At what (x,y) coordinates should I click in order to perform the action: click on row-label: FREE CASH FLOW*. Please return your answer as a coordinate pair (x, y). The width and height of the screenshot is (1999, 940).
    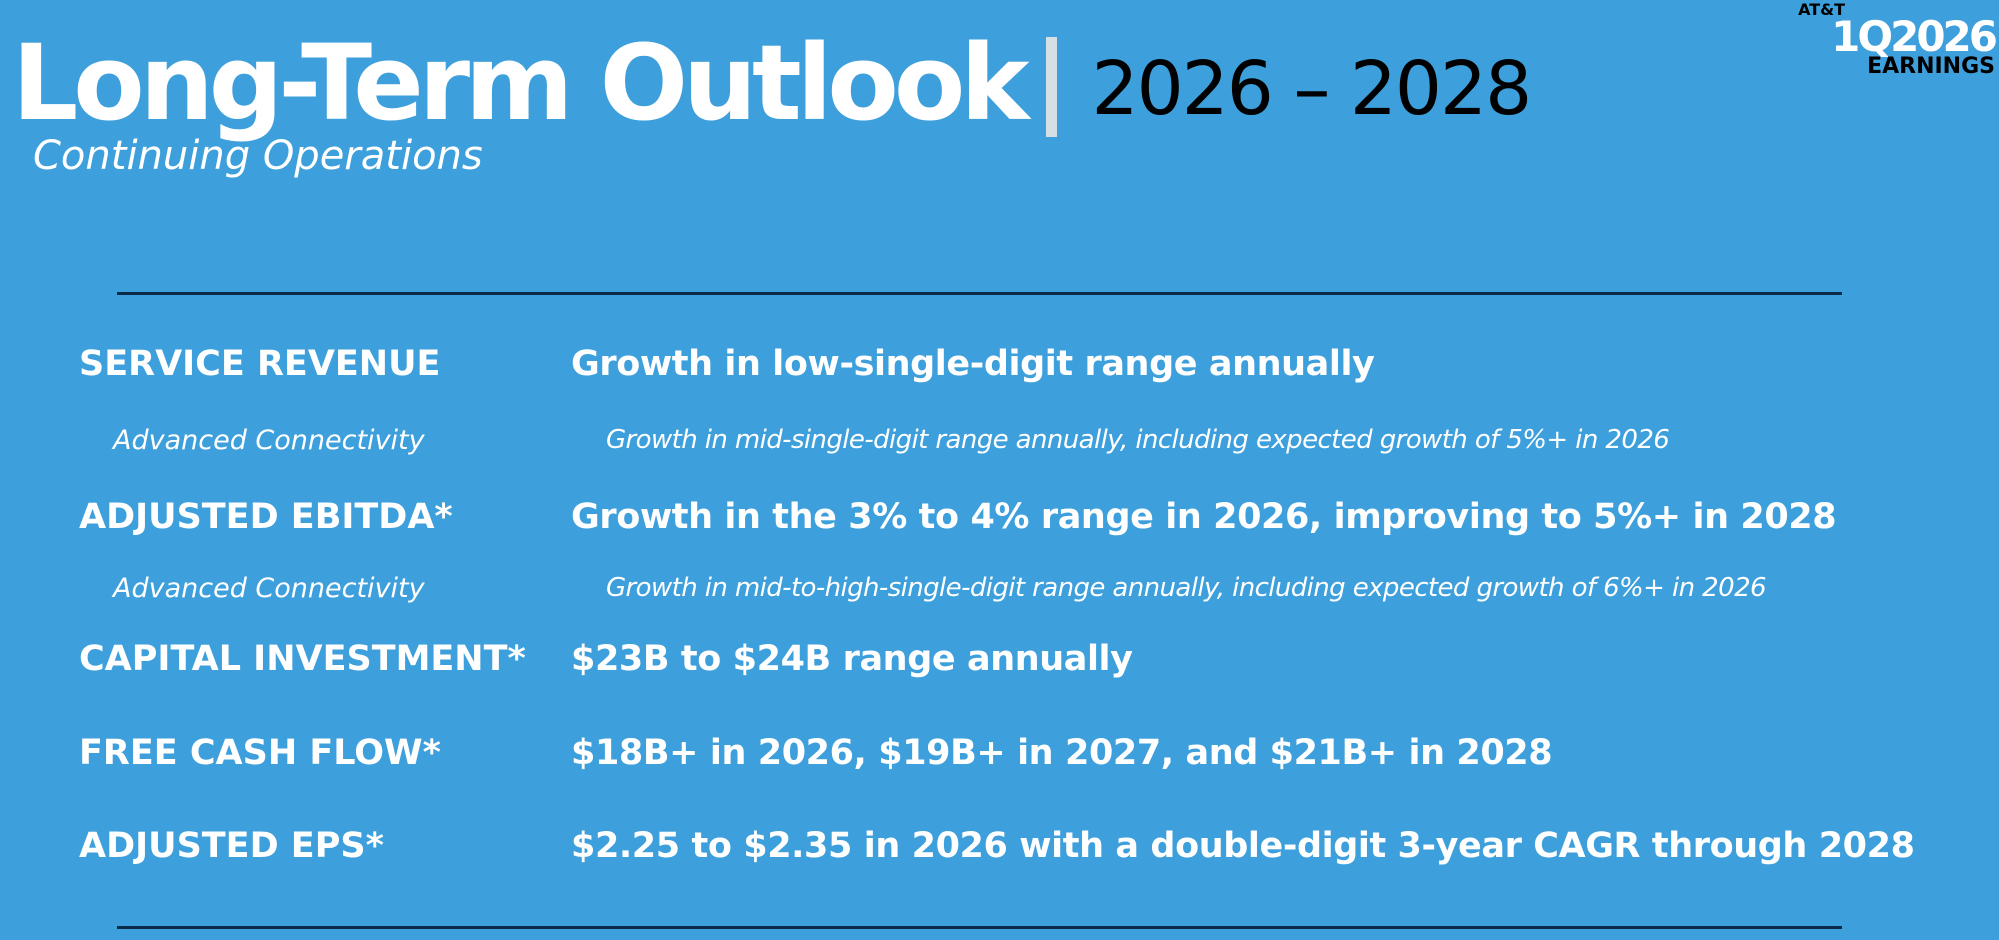
    Looking at the image, I should click on (260, 753).